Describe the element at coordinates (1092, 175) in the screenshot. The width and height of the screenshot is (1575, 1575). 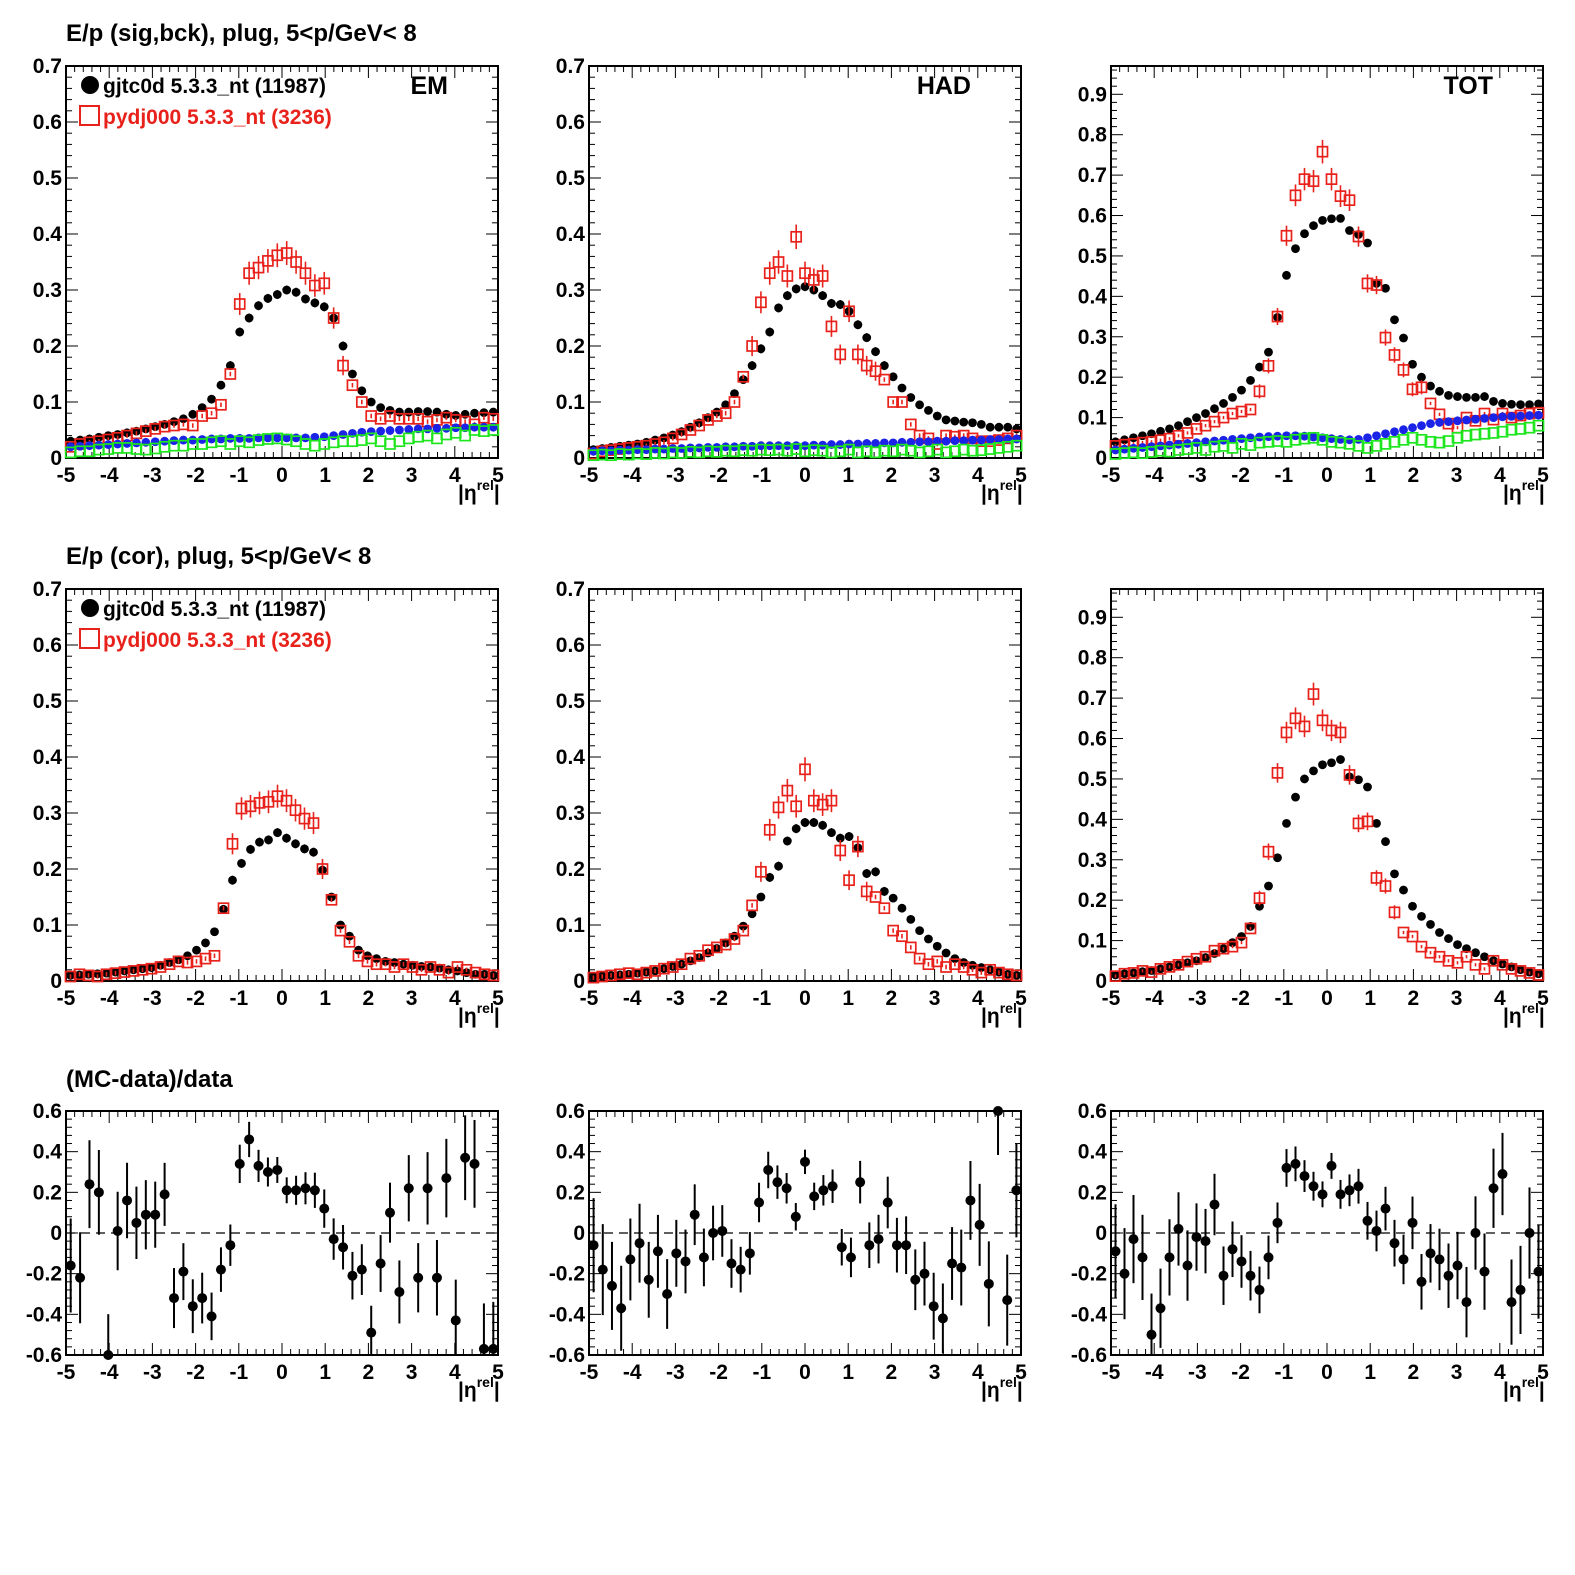
I see `y-tick-label: 0.7` at that location.